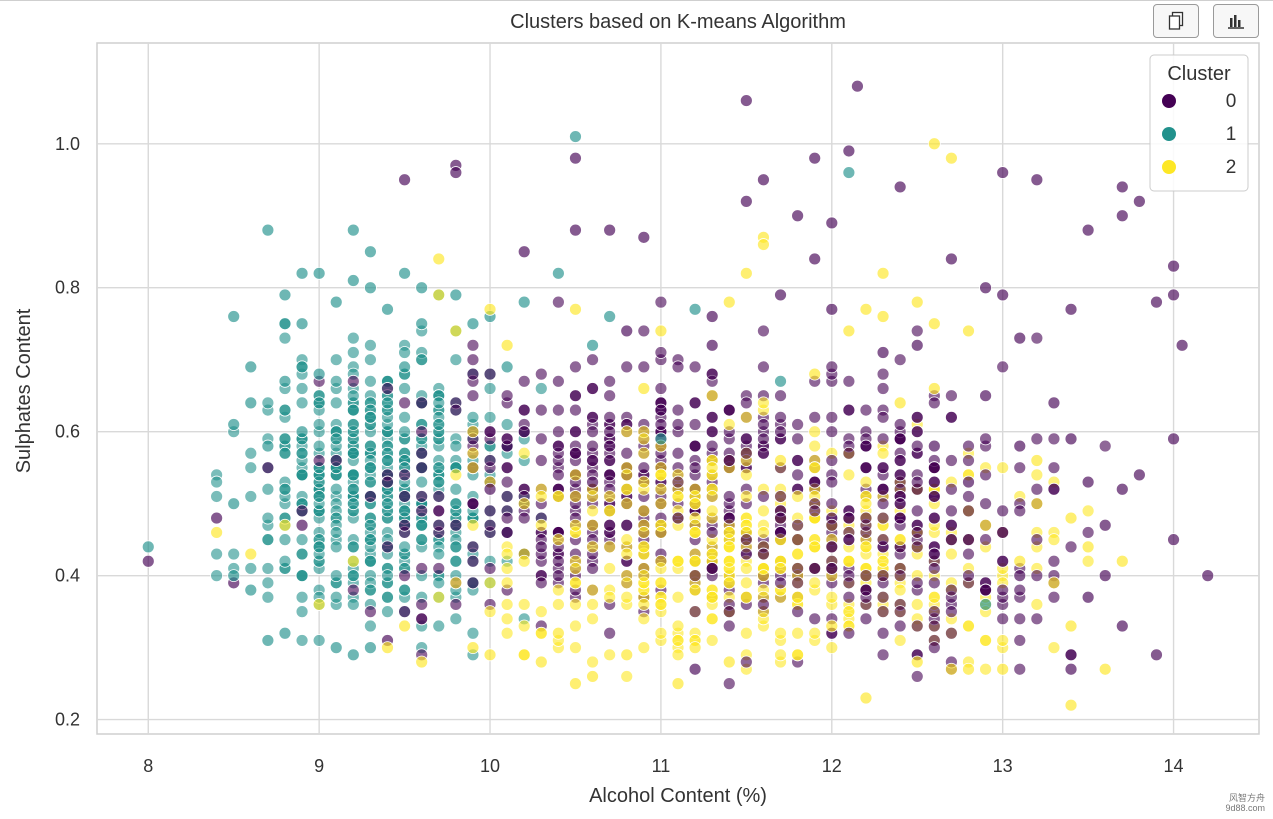 This screenshot has width=1273, height=819. I want to click on x-axis-label: Alcohol Content (%), so click(678, 796).